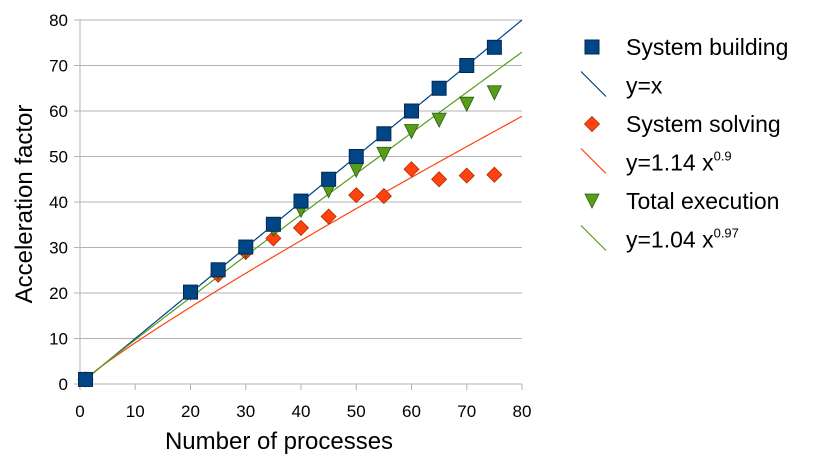 This screenshot has width=813, height=457. Describe the element at coordinates (58, 157) in the screenshot. I see `y-tick-label: 50` at that location.